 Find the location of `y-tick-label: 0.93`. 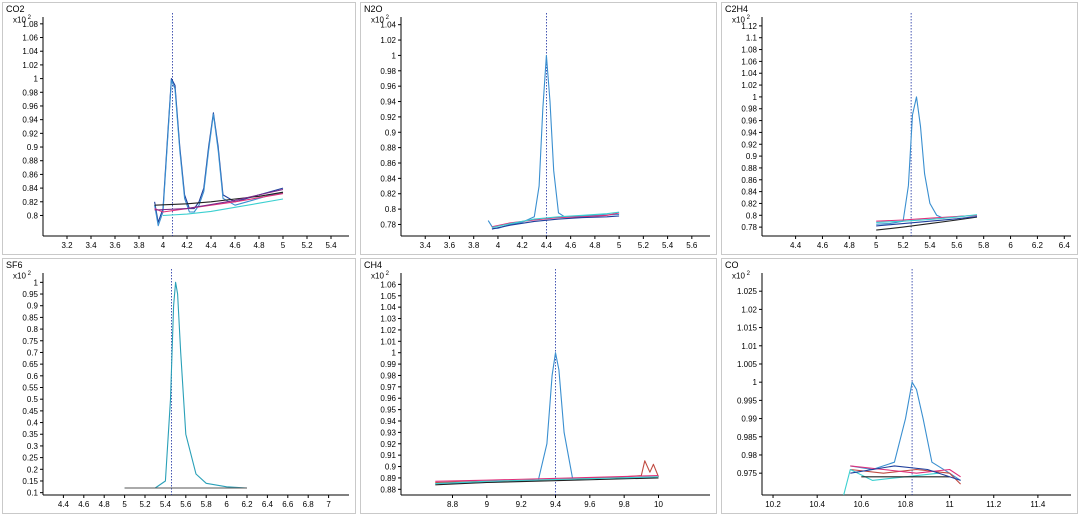

y-tick-label: 0.93 is located at coordinates (388, 432).